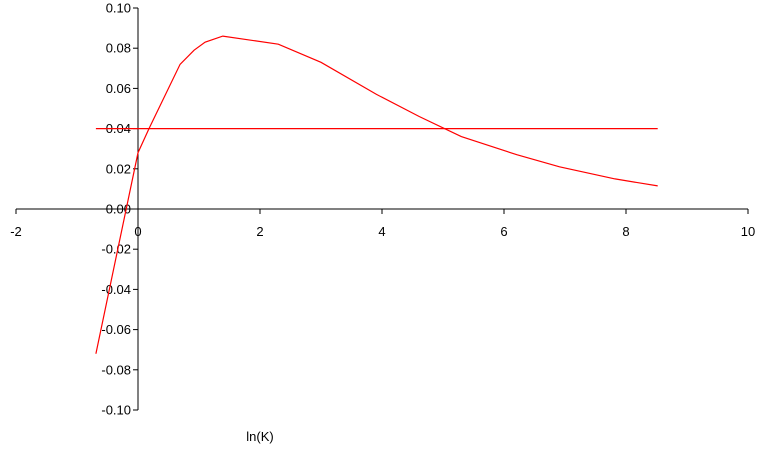 The image size is (760, 451). I want to click on x-tick-label: 4, so click(381, 231).